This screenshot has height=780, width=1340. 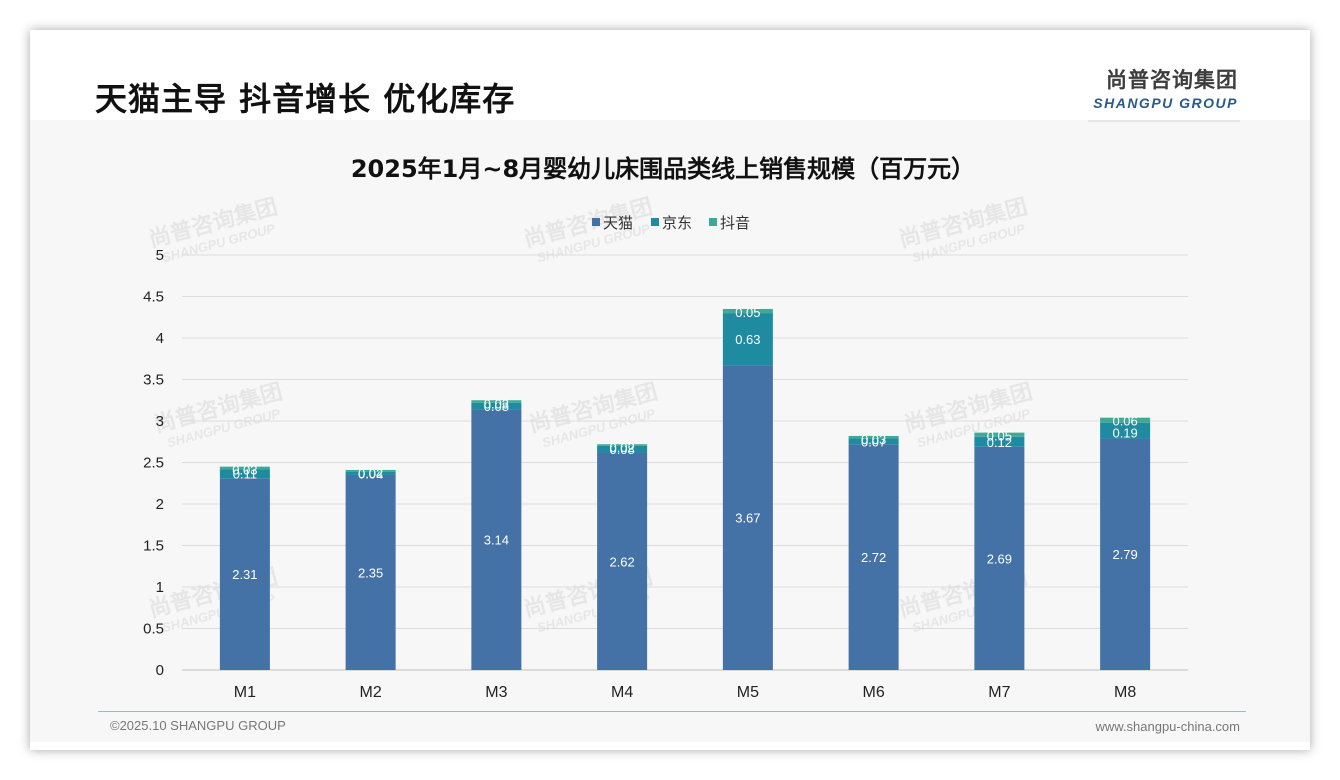 I want to click on x-tick-label: M1, so click(x=245, y=692).